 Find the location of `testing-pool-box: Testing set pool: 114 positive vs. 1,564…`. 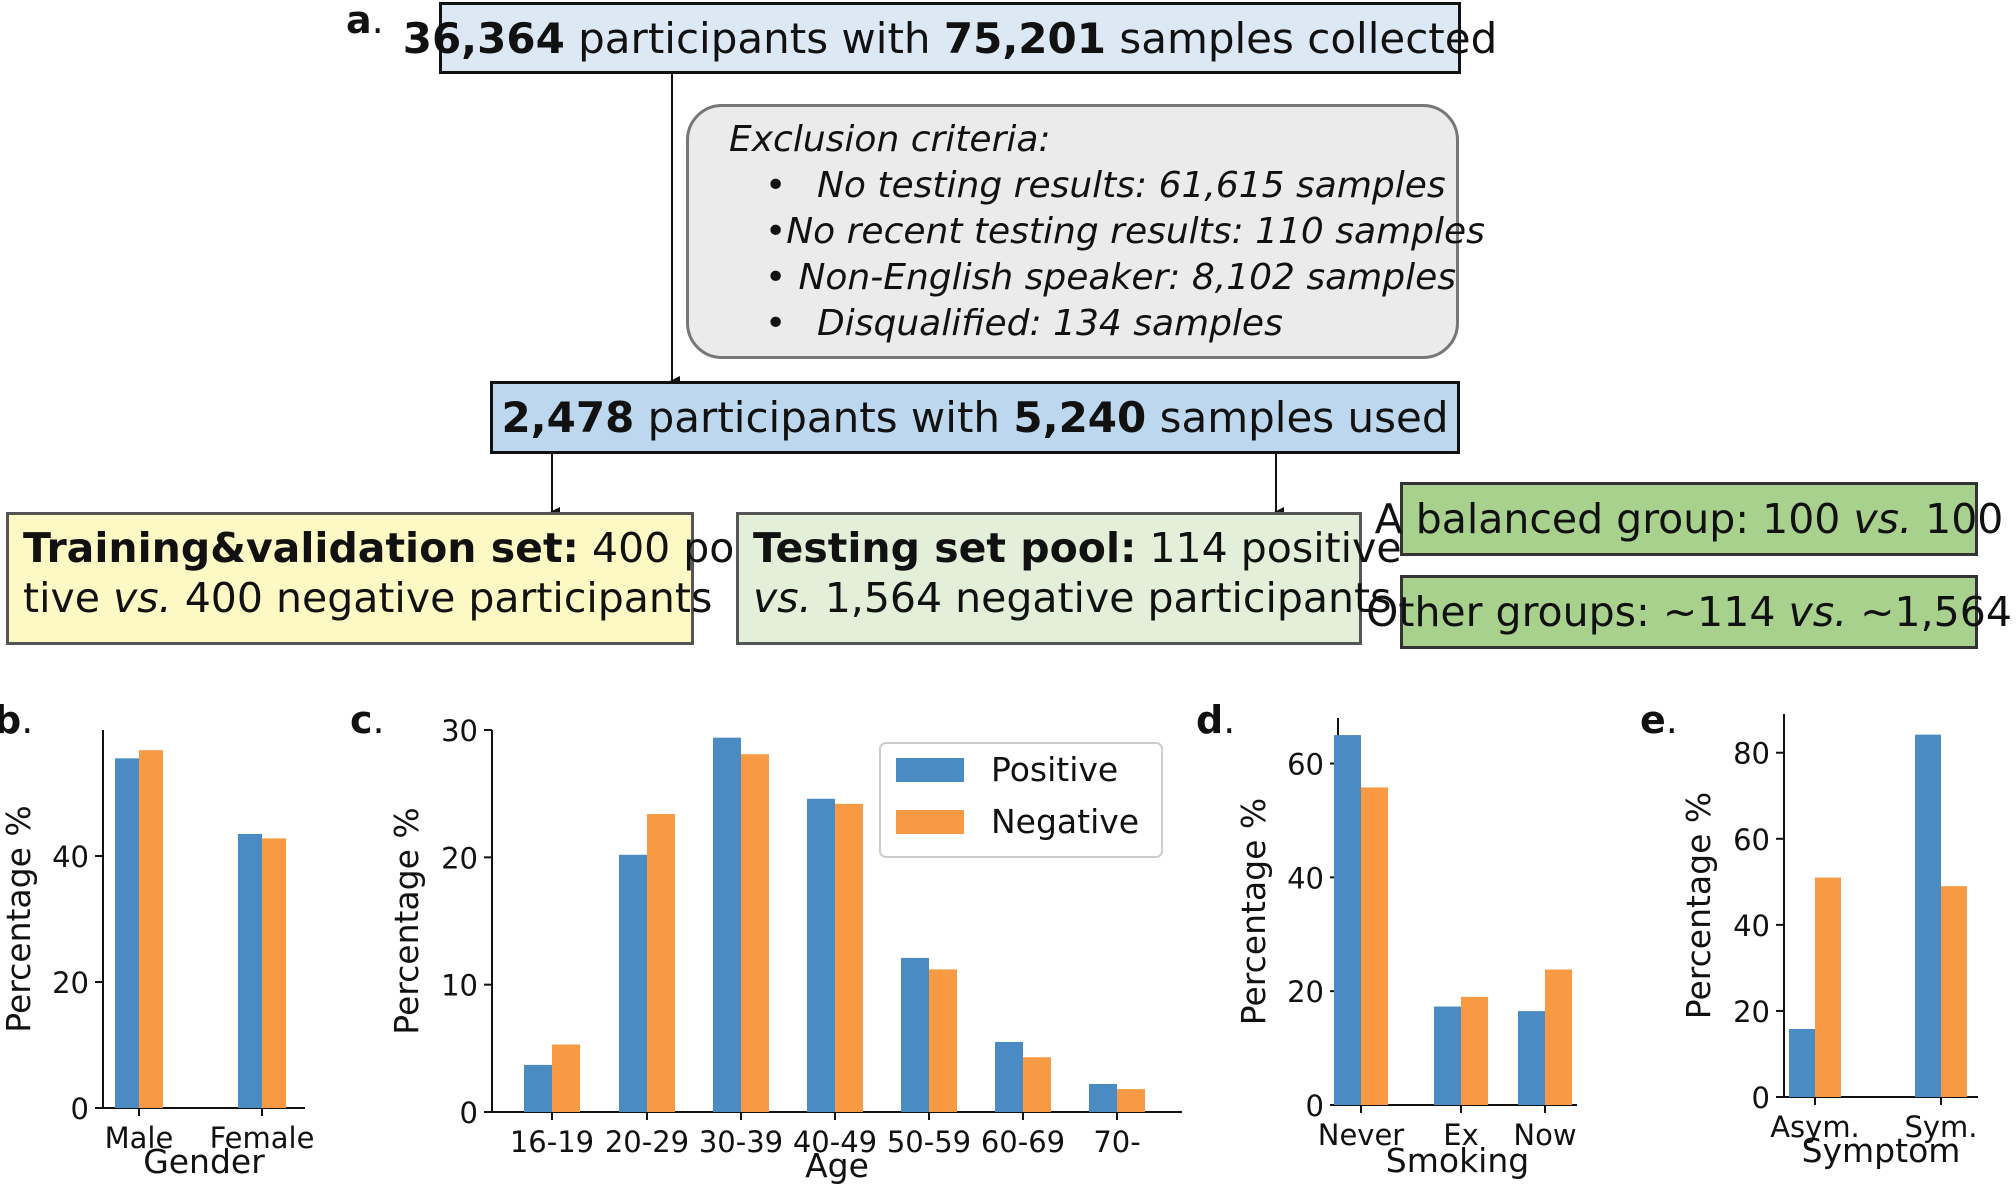

testing-pool-box: Testing set pool: 114 positive vs. 1,564… is located at coordinates (1069, 578).